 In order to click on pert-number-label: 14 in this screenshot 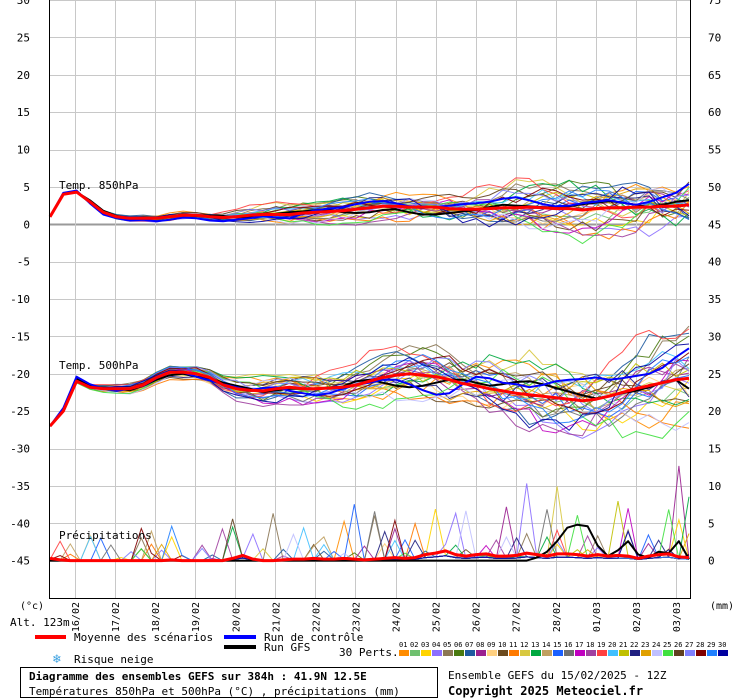, I will do `click(546, 645)`.